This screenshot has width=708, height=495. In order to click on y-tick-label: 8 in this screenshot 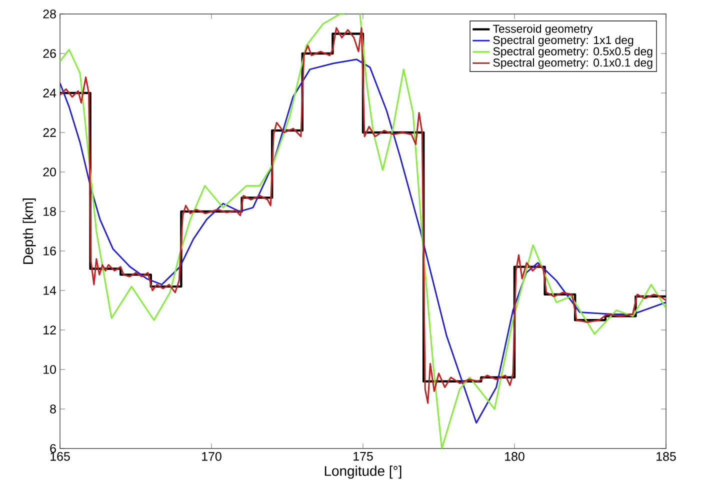, I will do `click(53, 409)`.